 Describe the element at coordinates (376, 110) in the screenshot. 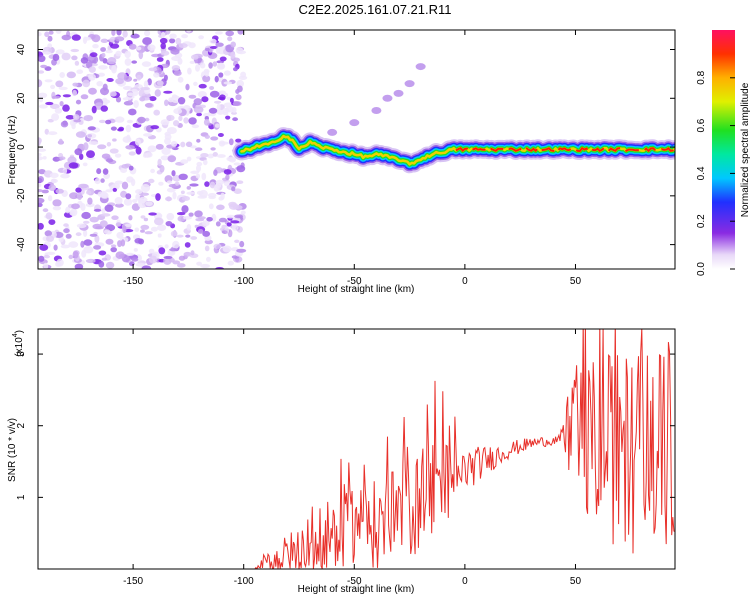

I see `harmonic-point` at that location.